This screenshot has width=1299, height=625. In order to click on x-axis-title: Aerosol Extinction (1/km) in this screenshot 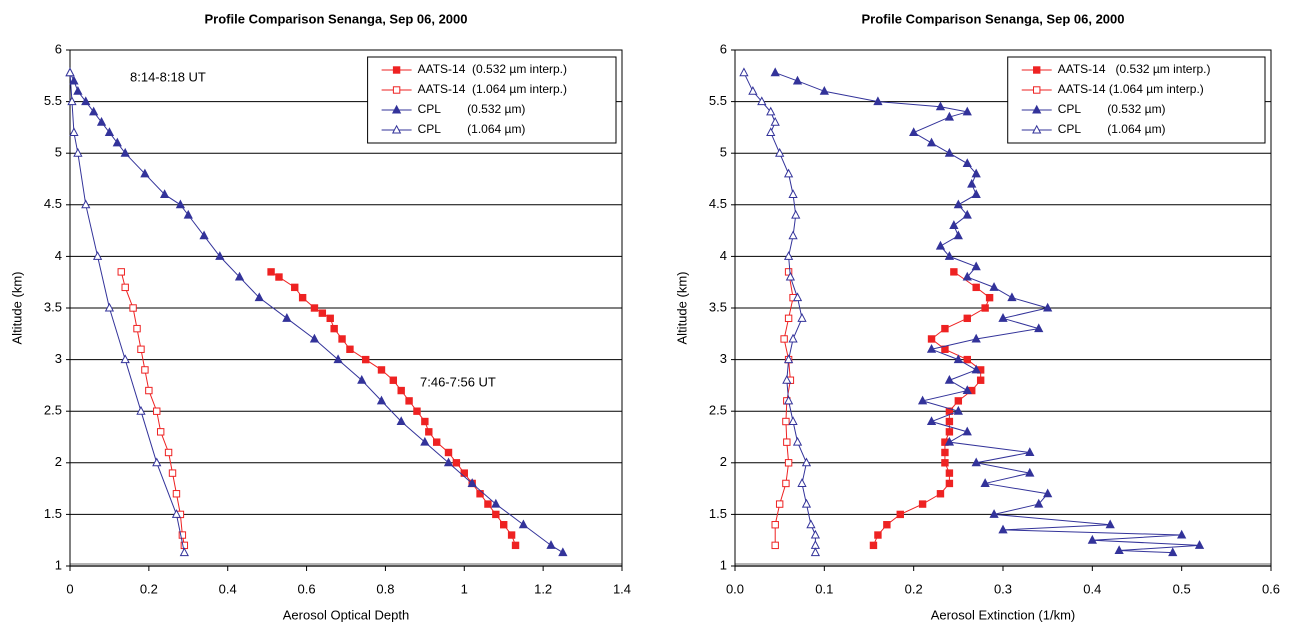, I will do `click(1003, 614)`.